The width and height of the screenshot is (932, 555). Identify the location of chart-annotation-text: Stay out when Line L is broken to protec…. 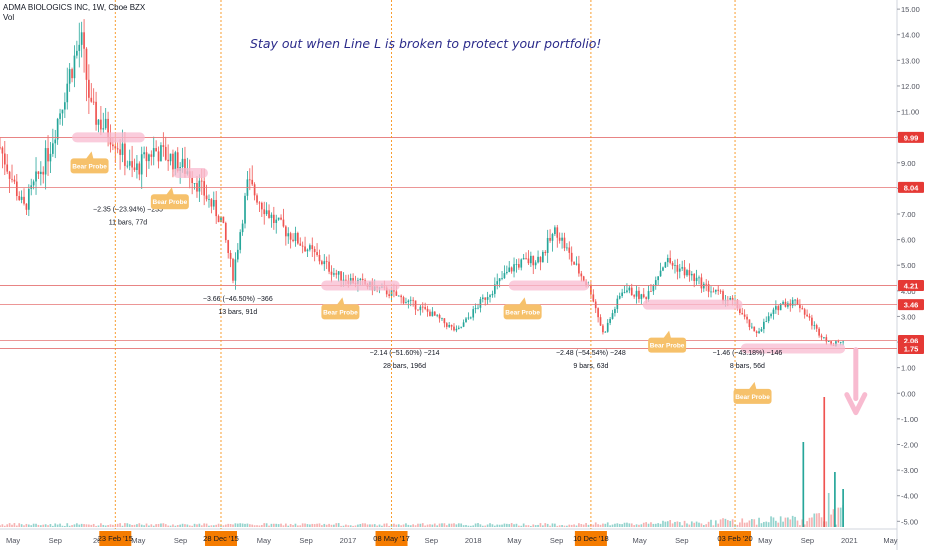
(426, 43).